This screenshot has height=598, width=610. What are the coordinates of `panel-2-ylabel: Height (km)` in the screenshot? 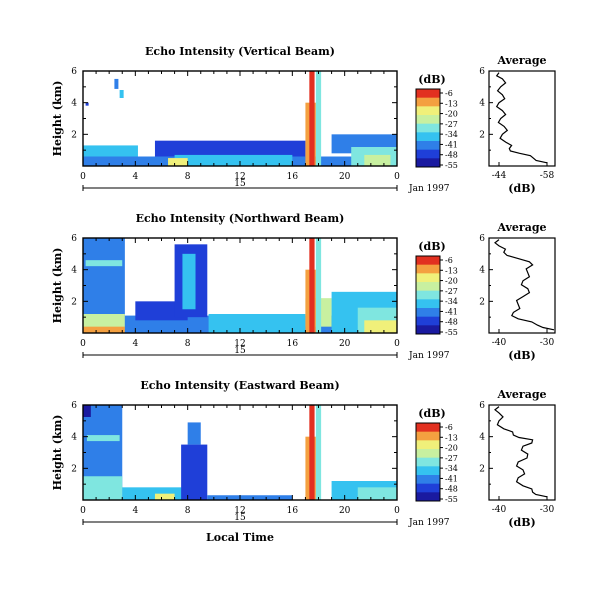 It's located at (57, 453).